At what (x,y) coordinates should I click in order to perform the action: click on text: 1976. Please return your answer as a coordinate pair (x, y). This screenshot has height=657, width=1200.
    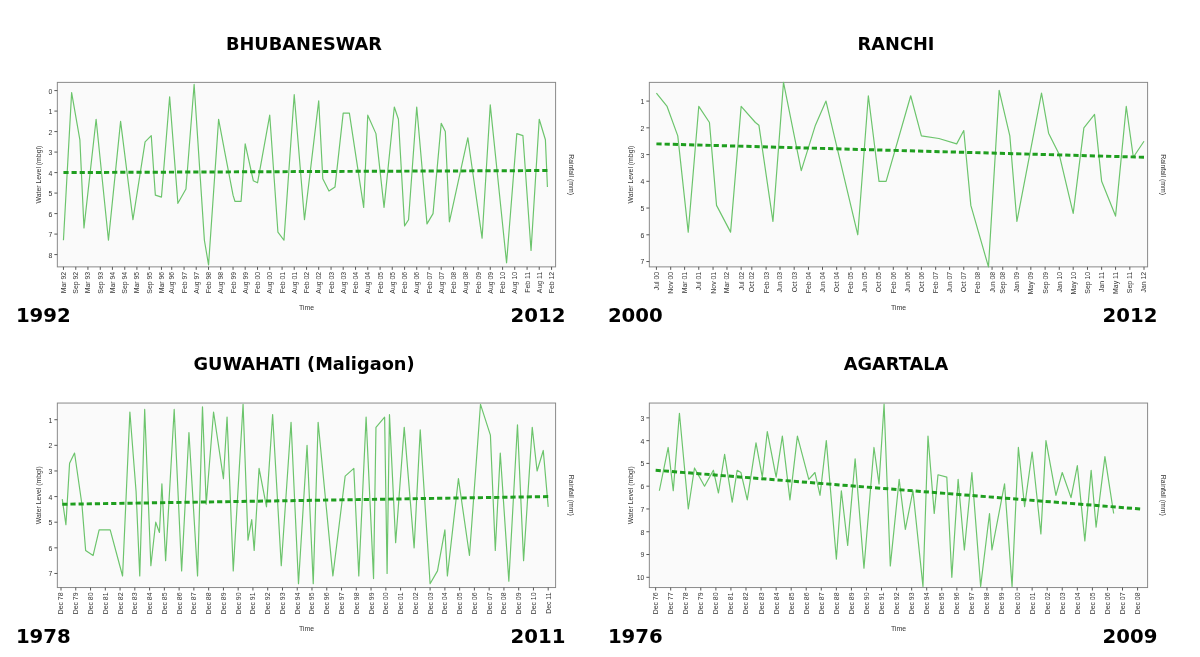
    Looking at the image, I should click on (635, 636).